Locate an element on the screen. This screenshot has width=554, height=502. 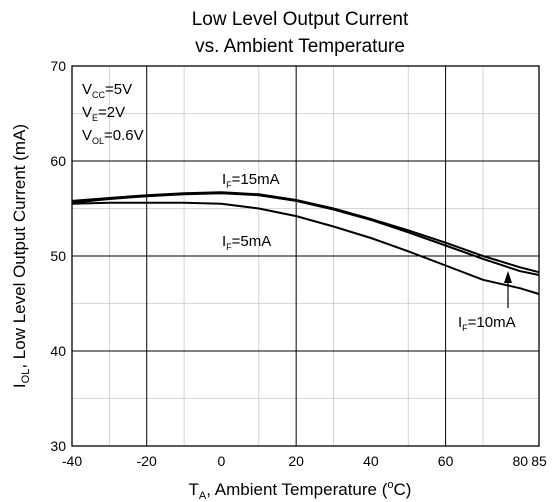
y-tick-label: 50 is located at coordinates (58, 256).